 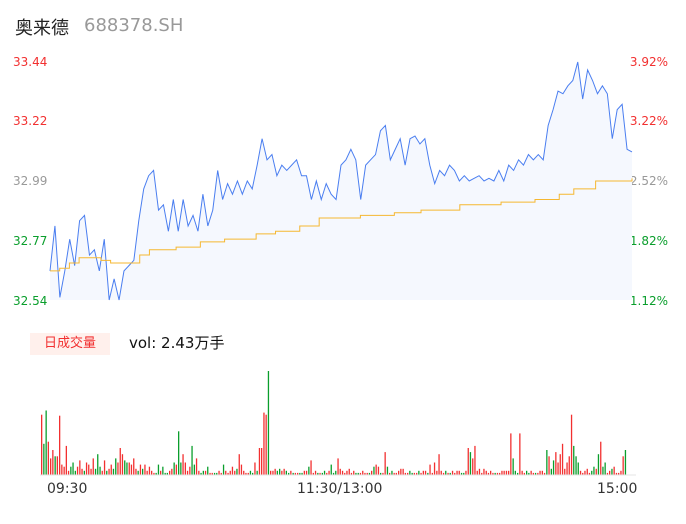 What do you see at coordinates (134, 25) in the screenshot?
I see `stock-code: 688378.SH` at bounding box center [134, 25].